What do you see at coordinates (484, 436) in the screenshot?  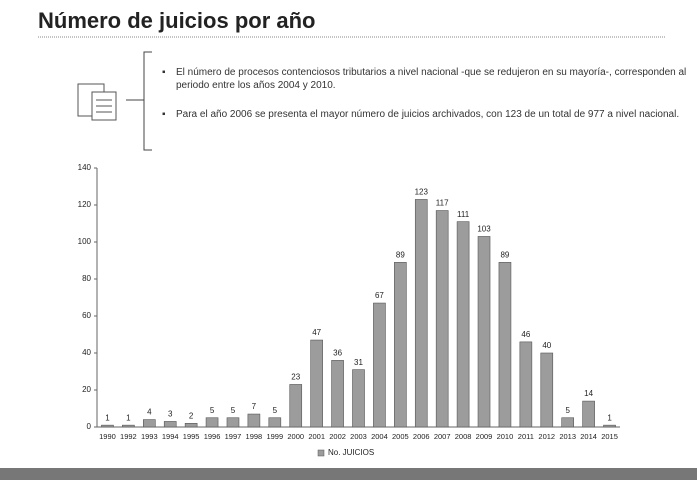 I see `x-tick-label: 2009` at bounding box center [484, 436].